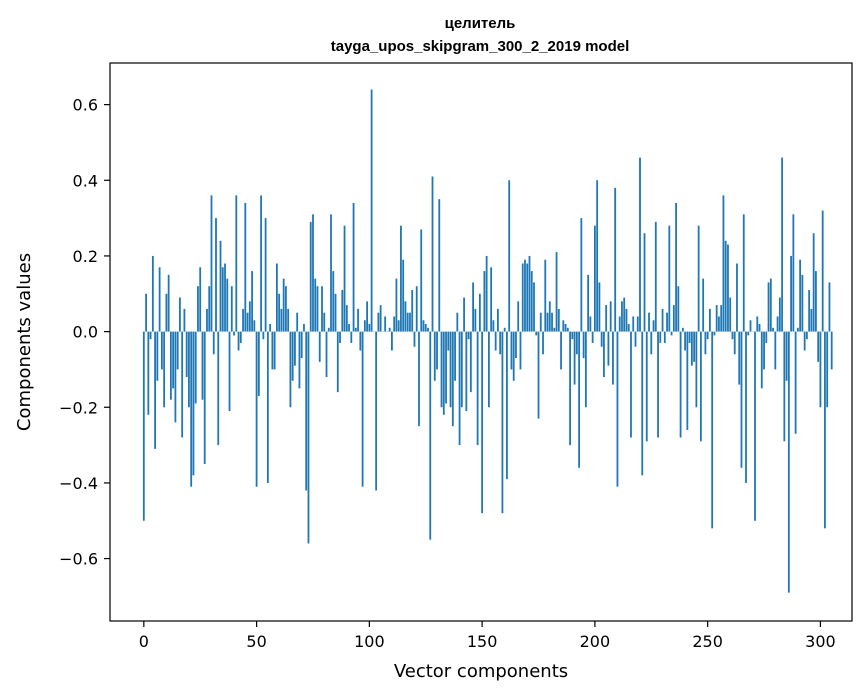 The height and width of the screenshot is (696, 867). What do you see at coordinates (85, 256) in the screenshot?
I see `y-tick-label: 0.2` at bounding box center [85, 256].